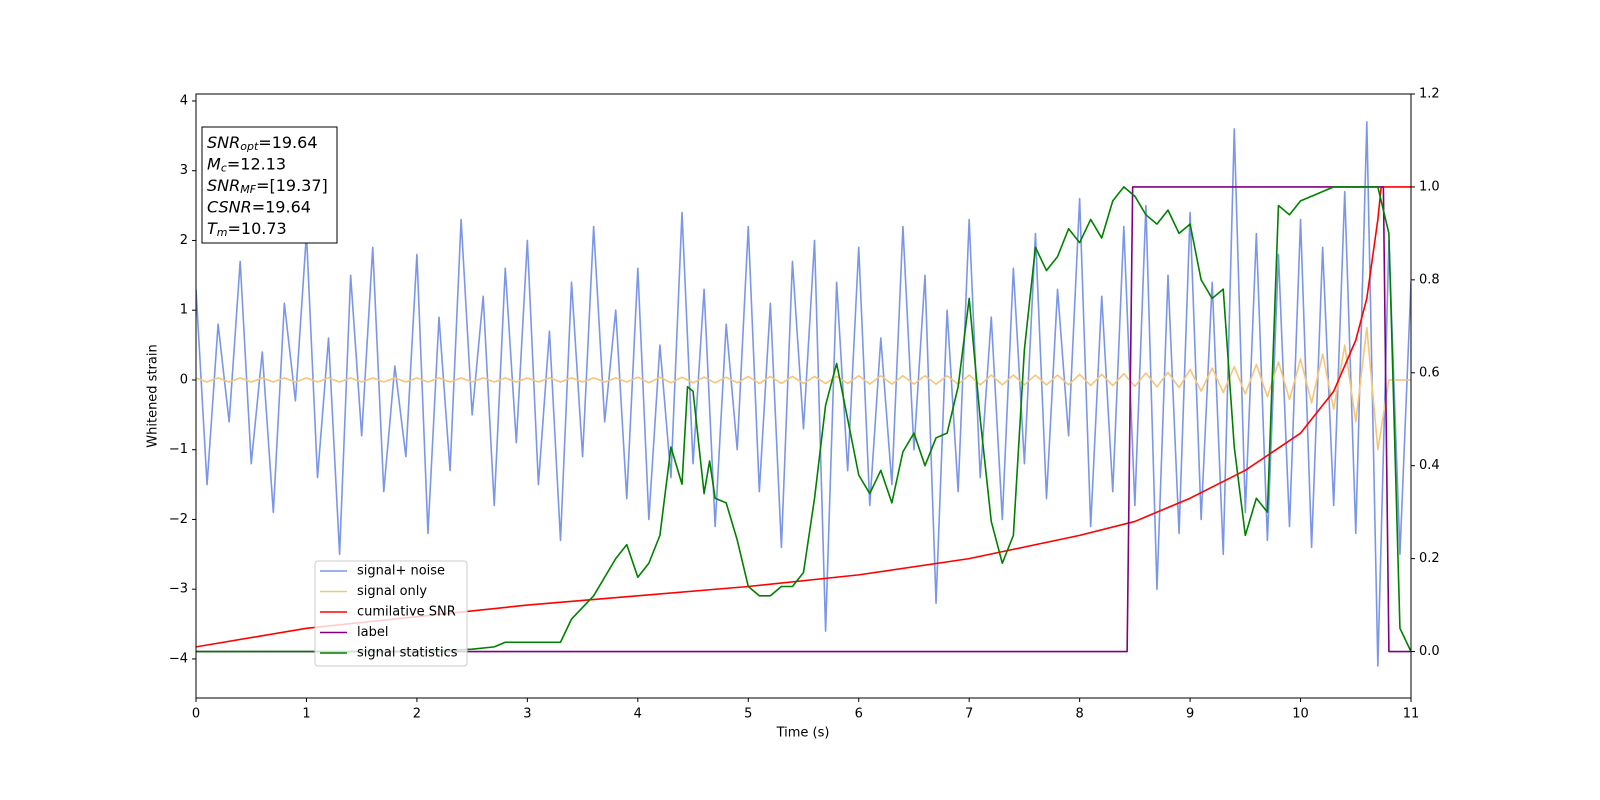 This screenshot has width=1600, height=800. Describe the element at coordinates (527, 714) in the screenshot. I see `x-tick-label: 3` at that location.